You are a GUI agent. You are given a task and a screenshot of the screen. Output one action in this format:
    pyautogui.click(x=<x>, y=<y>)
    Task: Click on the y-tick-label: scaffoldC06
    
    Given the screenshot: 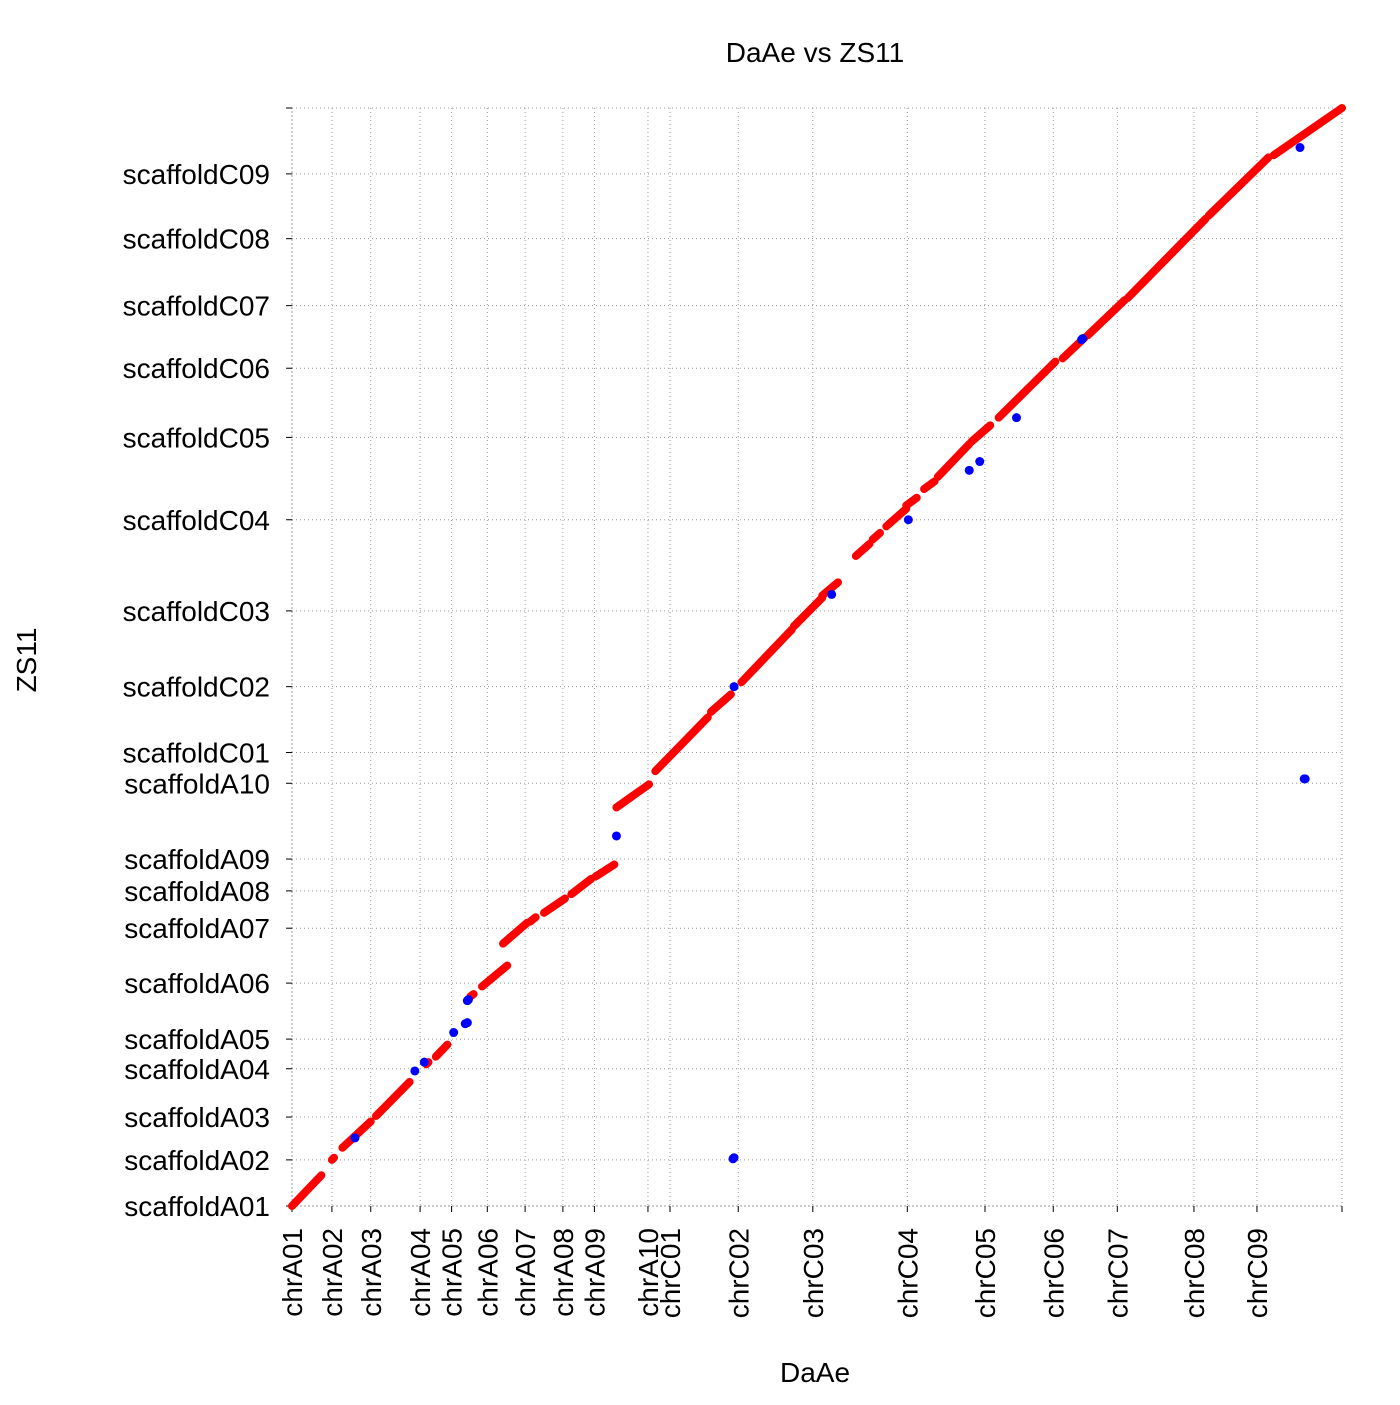 What is the action you would take?
    pyautogui.click(x=196, y=368)
    